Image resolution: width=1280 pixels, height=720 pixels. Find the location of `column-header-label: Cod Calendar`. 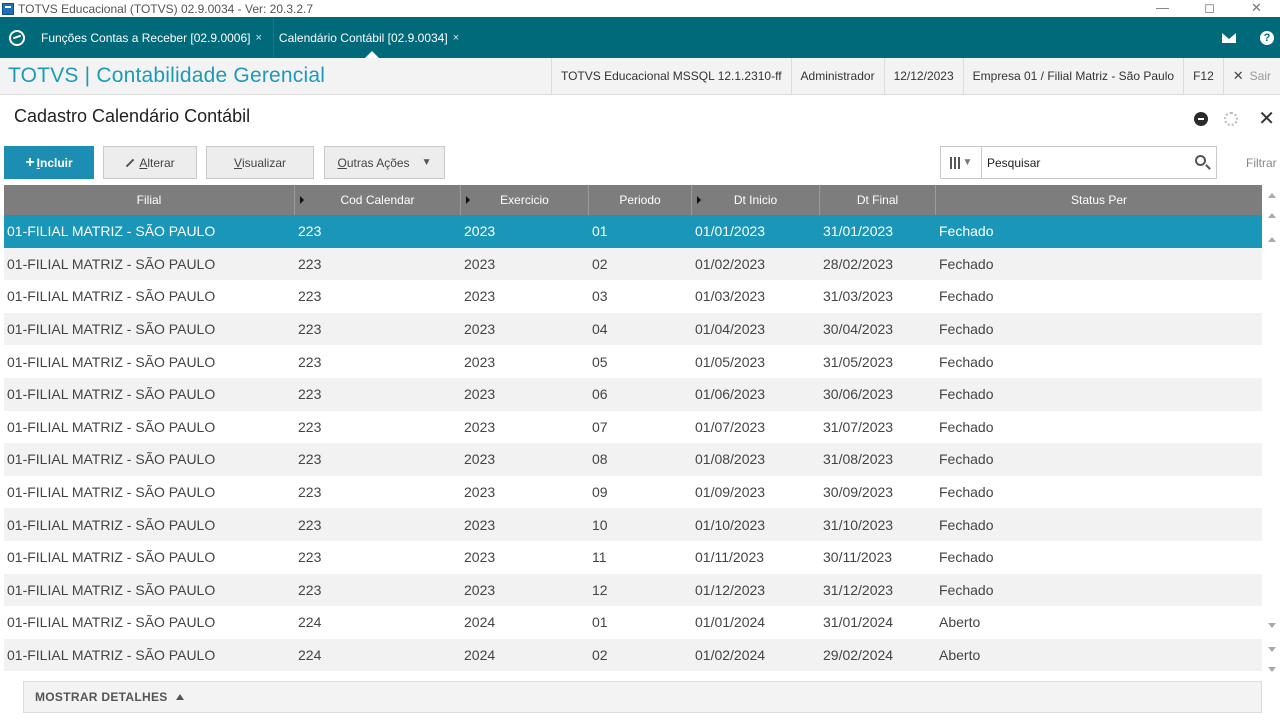

column-header-label: Cod Calendar is located at coordinates (377, 200).